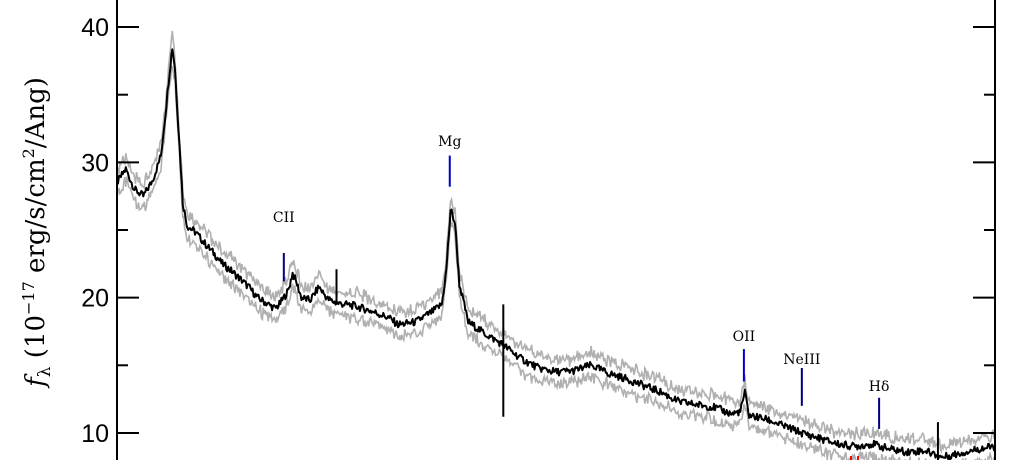 This screenshot has height=460, width=1023. What do you see at coordinates (879, 387) in the screenshot?
I see `annotation-label: Hδ` at bounding box center [879, 387].